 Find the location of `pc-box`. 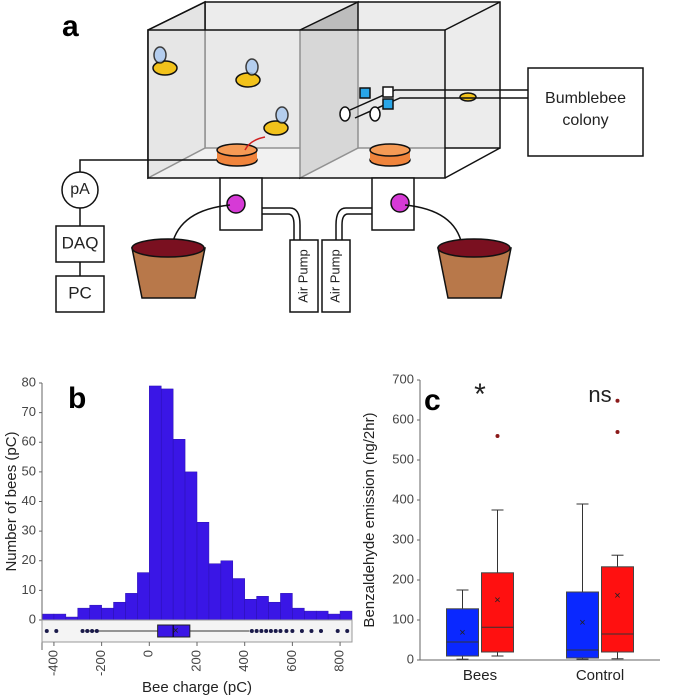

pc-box is located at coordinates (80, 294).